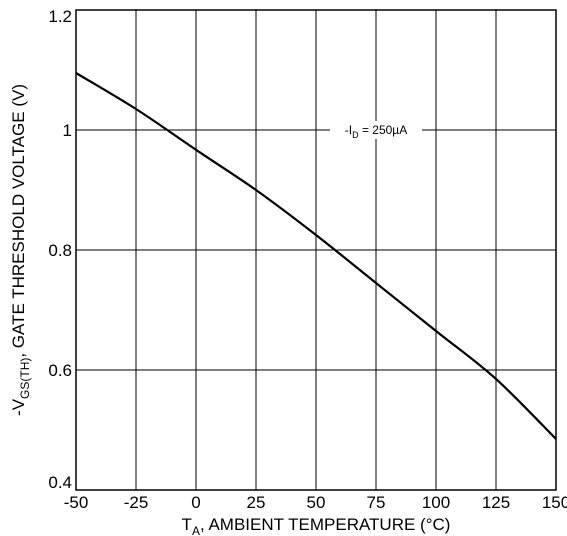 The height and width of the screenshot is (536, 567). I want to click on y-tick-label: 0.8, so click(60, 250).